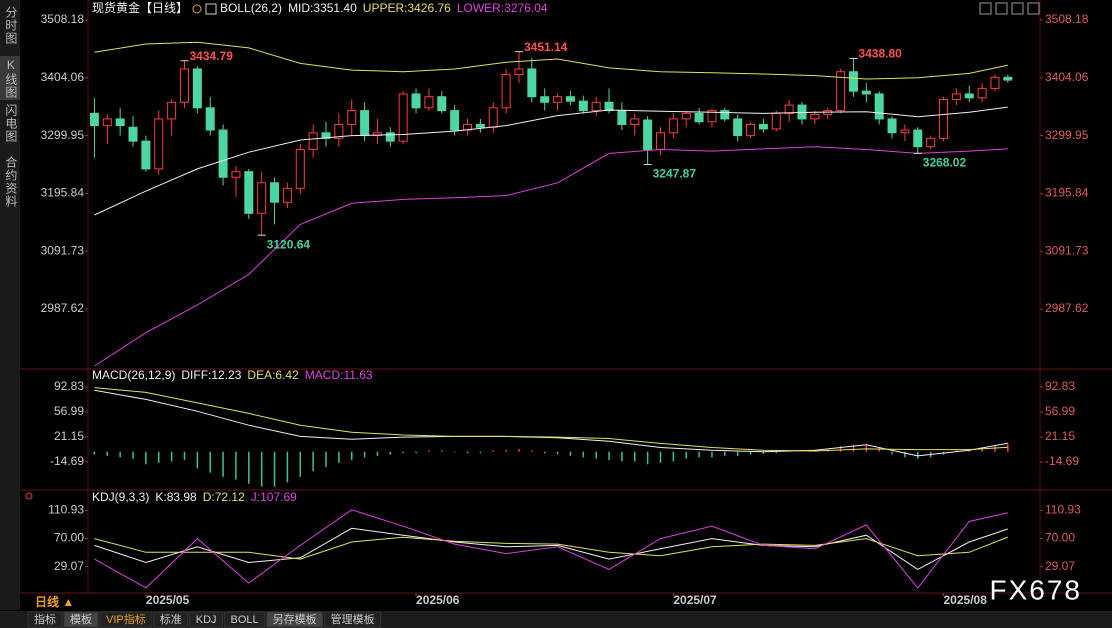 This screenshot has height=628, width=1112. I want to click on footer-tab: 管理模板, so click(353, 619).